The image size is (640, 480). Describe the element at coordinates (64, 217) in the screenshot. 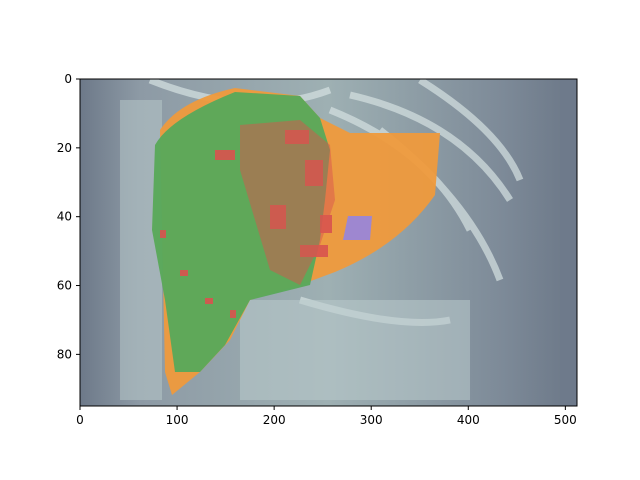

I see `y-tick-label: 40` at that location.